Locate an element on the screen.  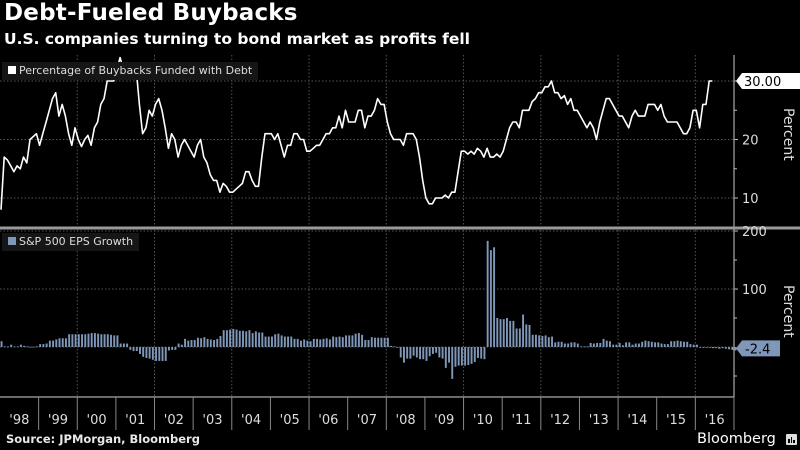
x-tick-label: '16 is located at coordinates (715, 420).